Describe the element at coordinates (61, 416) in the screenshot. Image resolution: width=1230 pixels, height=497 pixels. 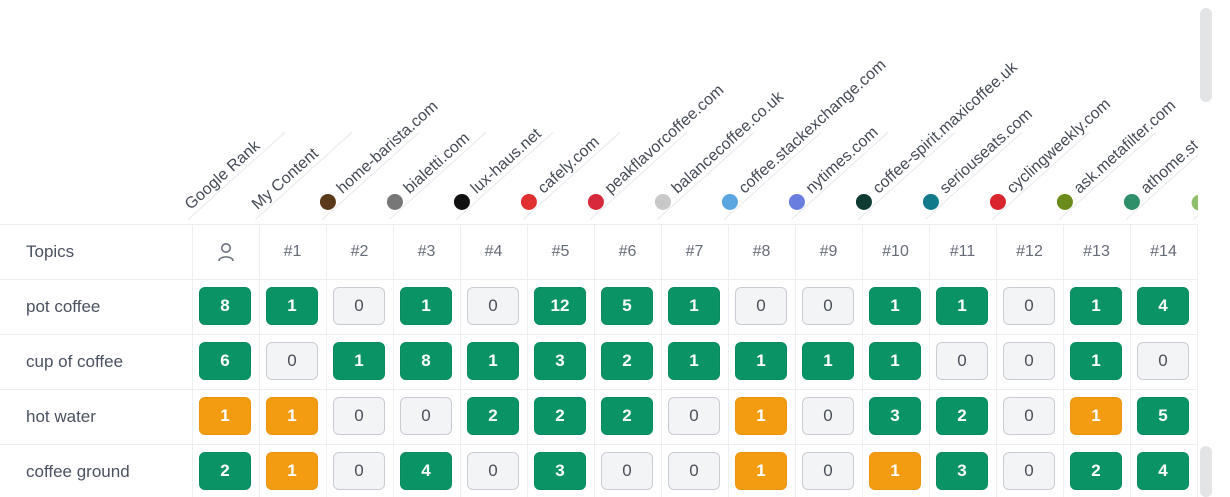
I see `topic-label: hot water` at that location.